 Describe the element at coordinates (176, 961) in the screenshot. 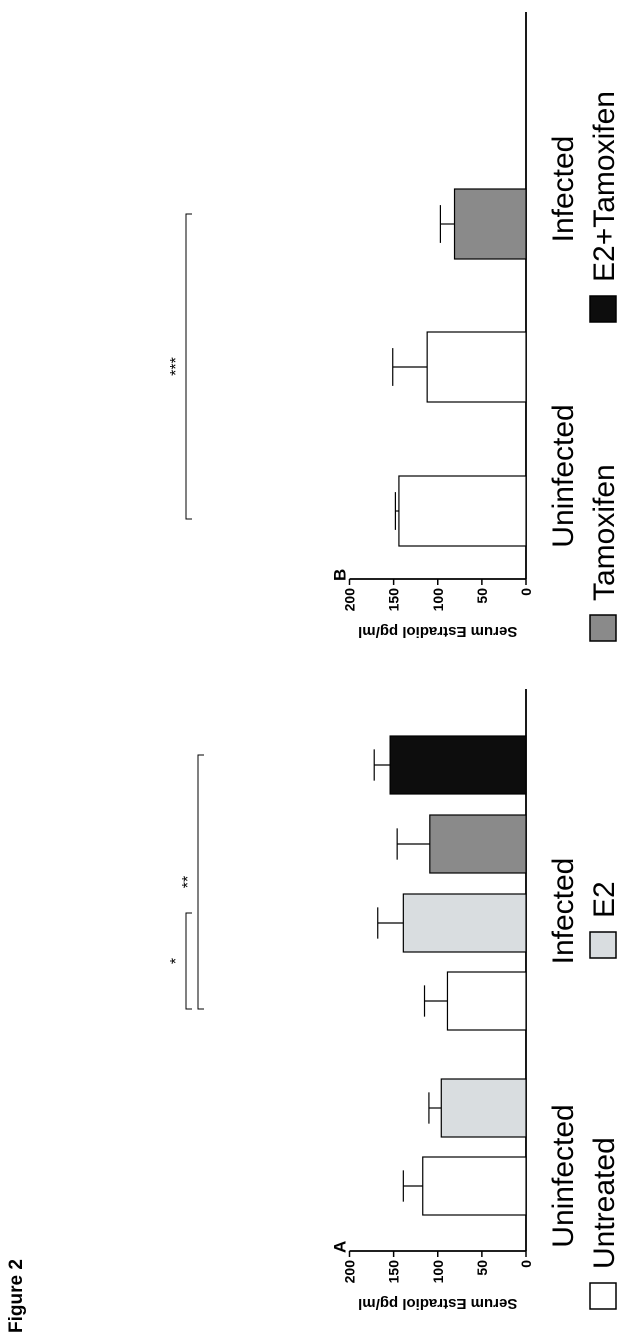

I see `significance-label: *` at that location.